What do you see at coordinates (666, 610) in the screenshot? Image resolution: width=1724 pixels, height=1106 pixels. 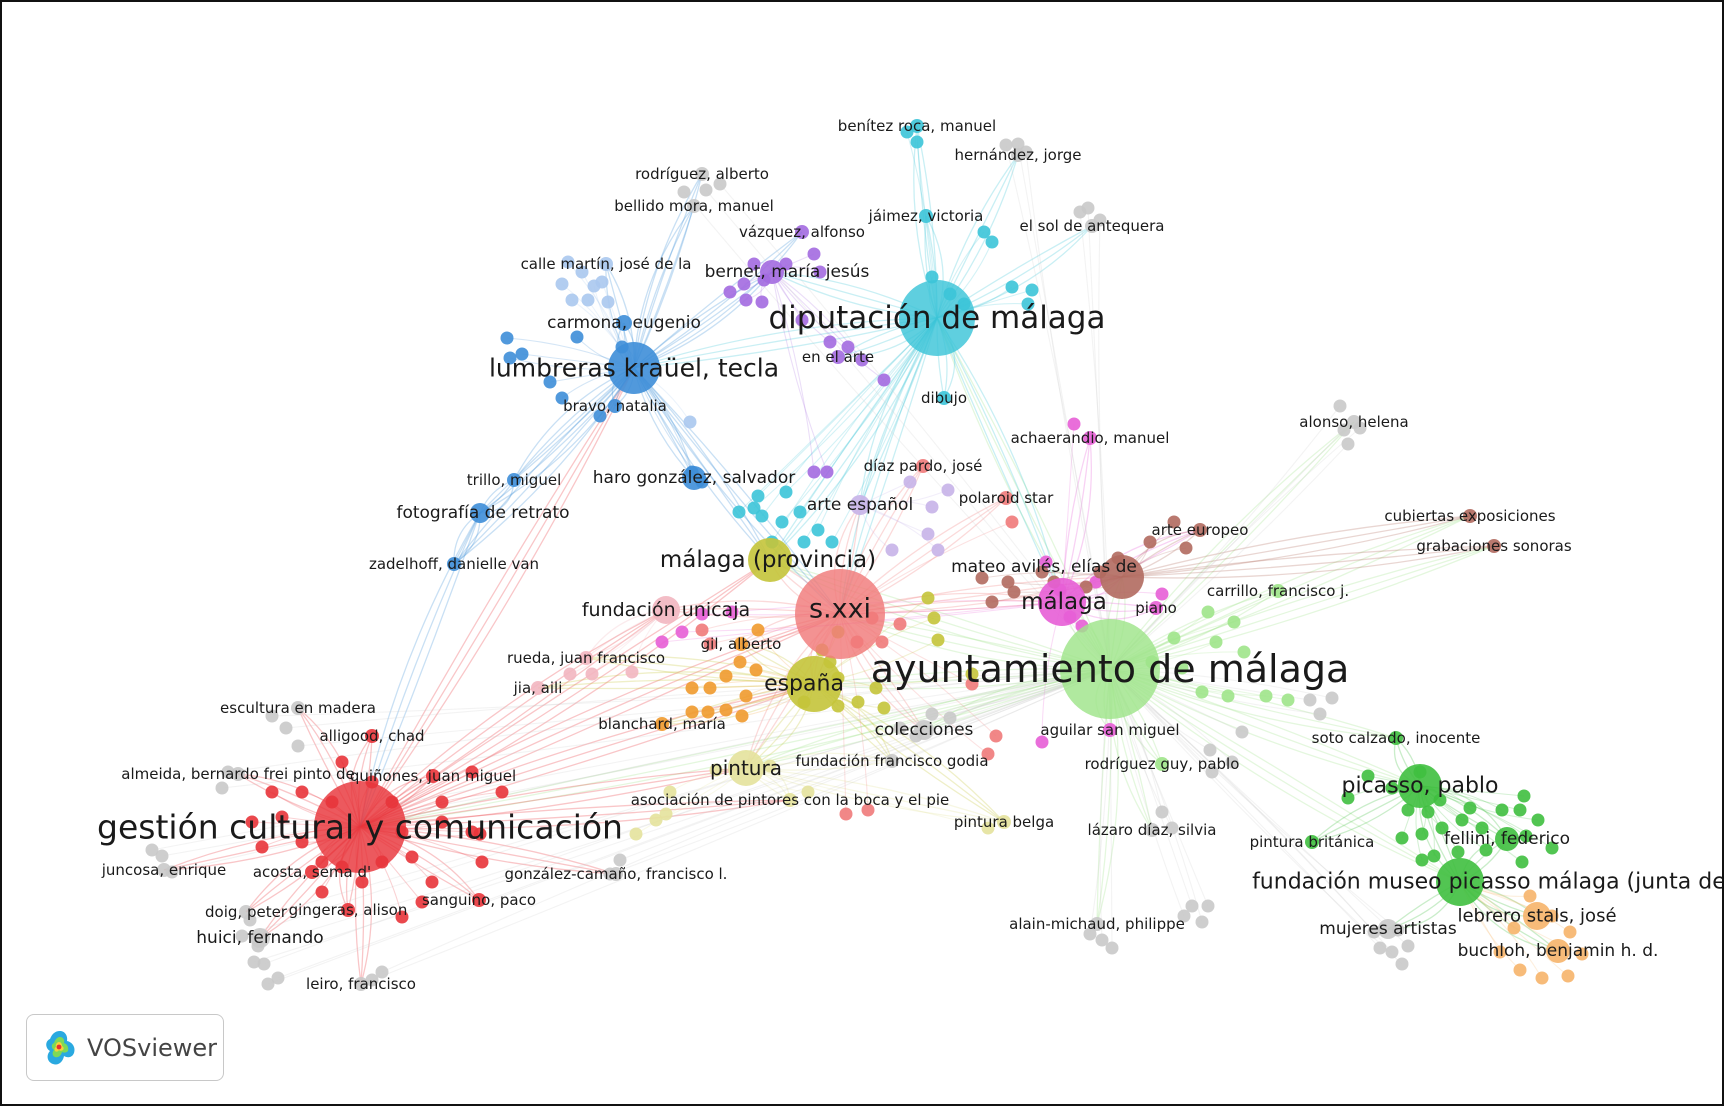 I see `network-node-fundunicaja` at bounding box center [666, 610].